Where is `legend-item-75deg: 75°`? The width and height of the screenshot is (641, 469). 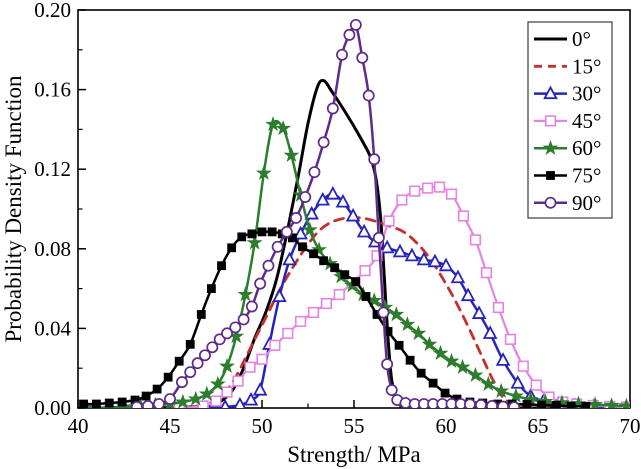 legend-item-75deg: 75° is located at coordinates (567, 176).